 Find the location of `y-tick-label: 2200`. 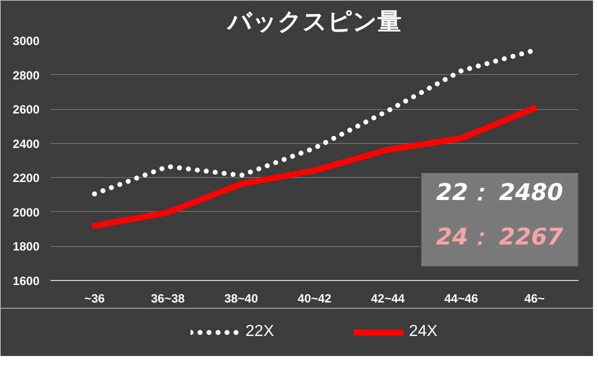

y-tick-label: 2200 is located at coordinates (26, 178).